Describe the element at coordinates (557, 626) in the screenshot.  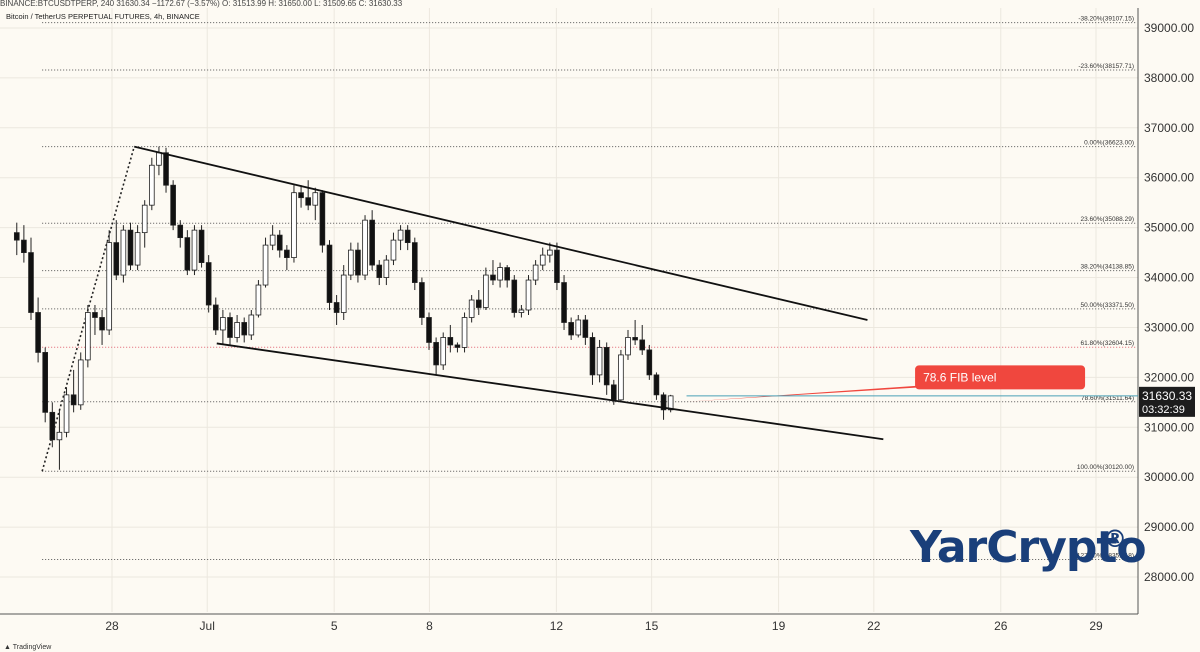
I see `x-tick-label: 12` at that location.